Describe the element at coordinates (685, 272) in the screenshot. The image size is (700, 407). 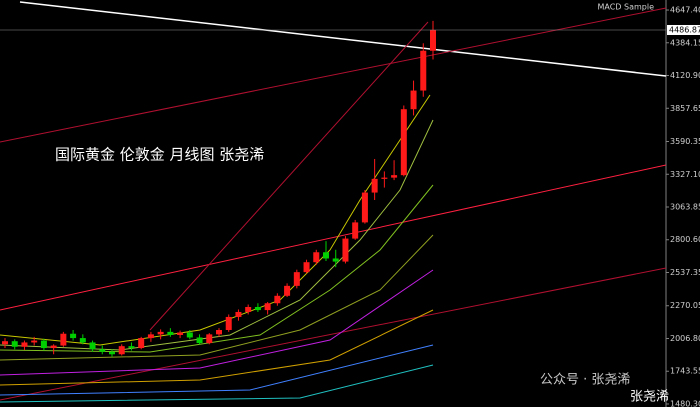
I see `y-tick-label: 2537.35` at that location.